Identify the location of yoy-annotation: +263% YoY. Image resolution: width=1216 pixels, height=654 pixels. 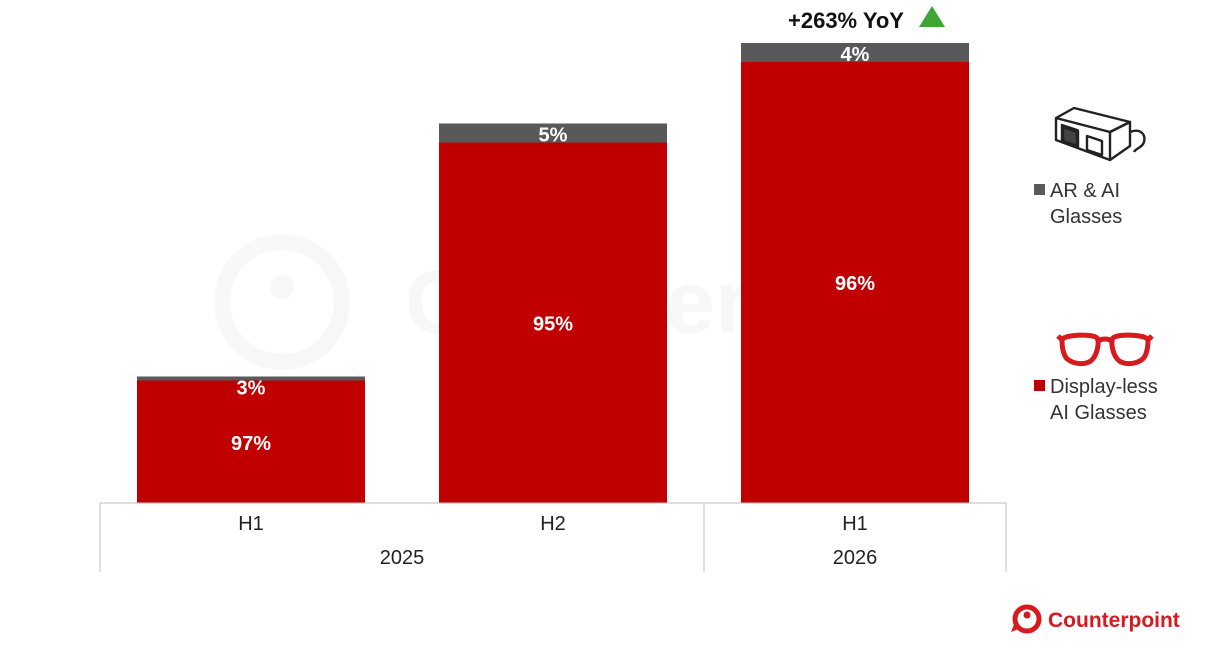
(866, 19).